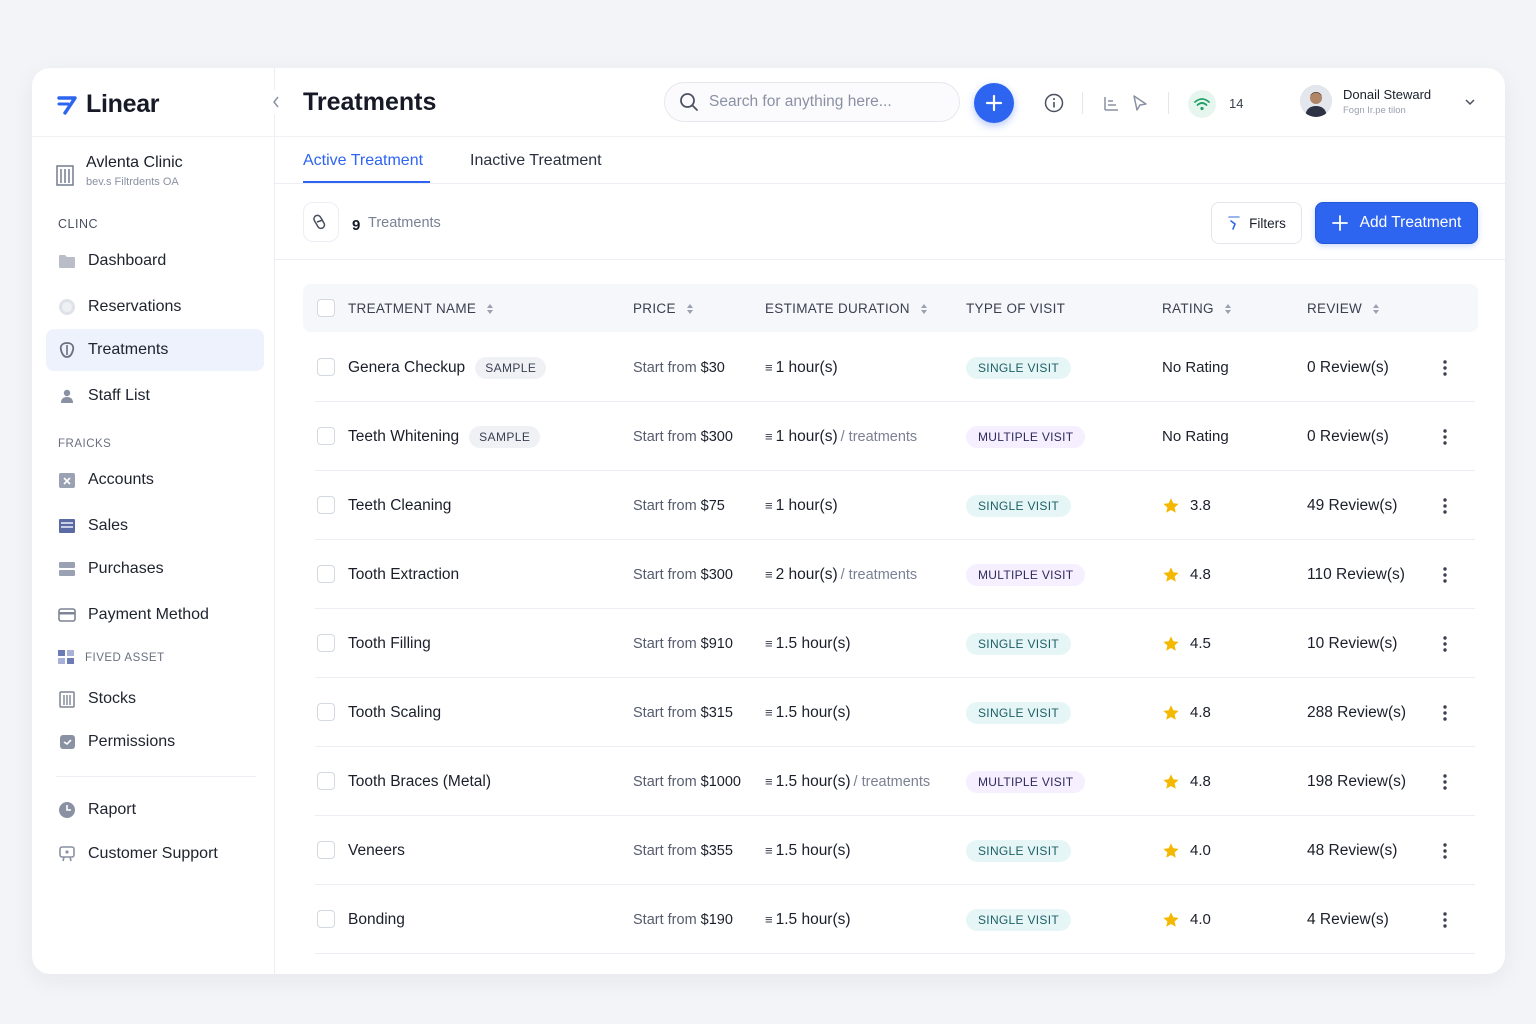  I want to click on duration-suffix: / treatments, so click(879, 436).